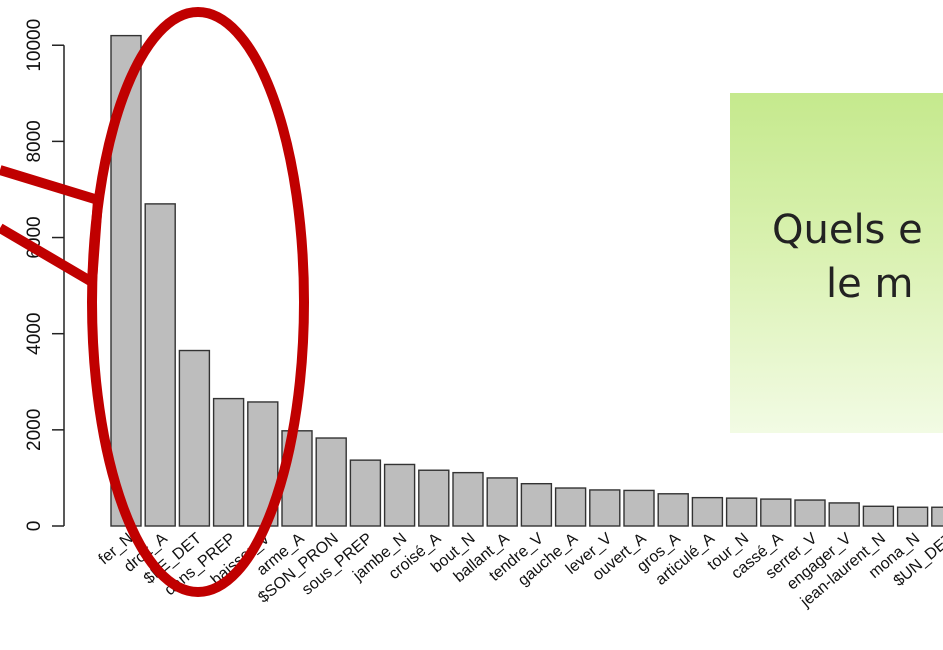 The width and height of the screenshot is (943, 650). Describe the element at coordinates (34, 526) in the screenshot. I see `y-tick-label: 0` at that location.